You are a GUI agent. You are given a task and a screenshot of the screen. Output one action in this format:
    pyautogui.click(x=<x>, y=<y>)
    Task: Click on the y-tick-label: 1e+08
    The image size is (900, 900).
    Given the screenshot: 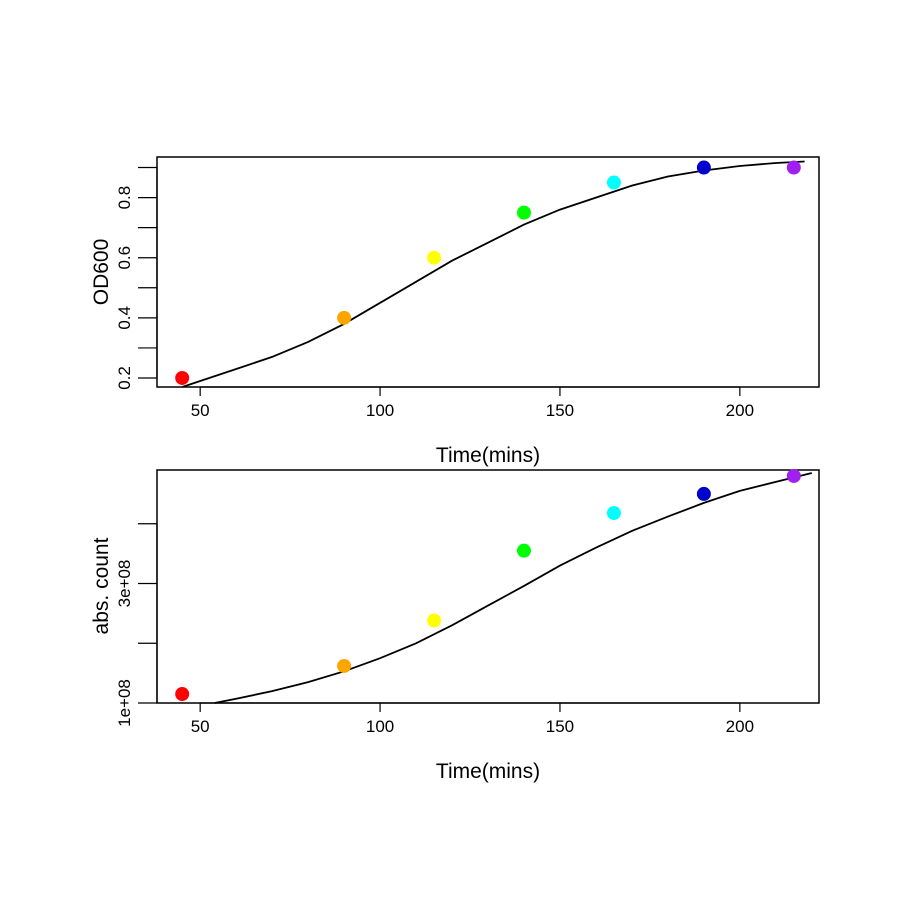 What is the action you would take?
    pyautogui.click(x=124, y=703)
    